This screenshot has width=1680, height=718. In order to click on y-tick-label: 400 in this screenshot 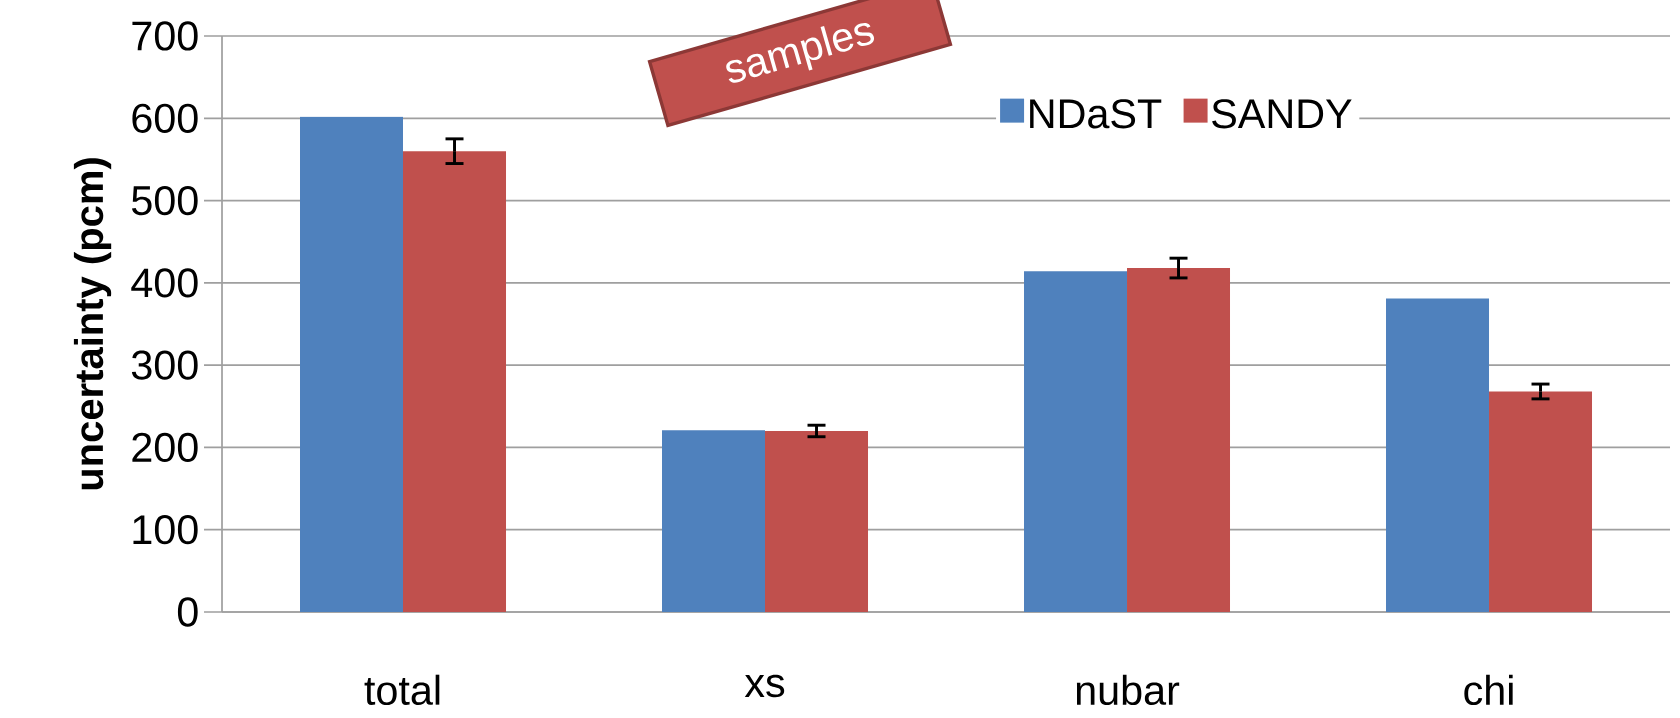, I will do `click(164, 283)`.